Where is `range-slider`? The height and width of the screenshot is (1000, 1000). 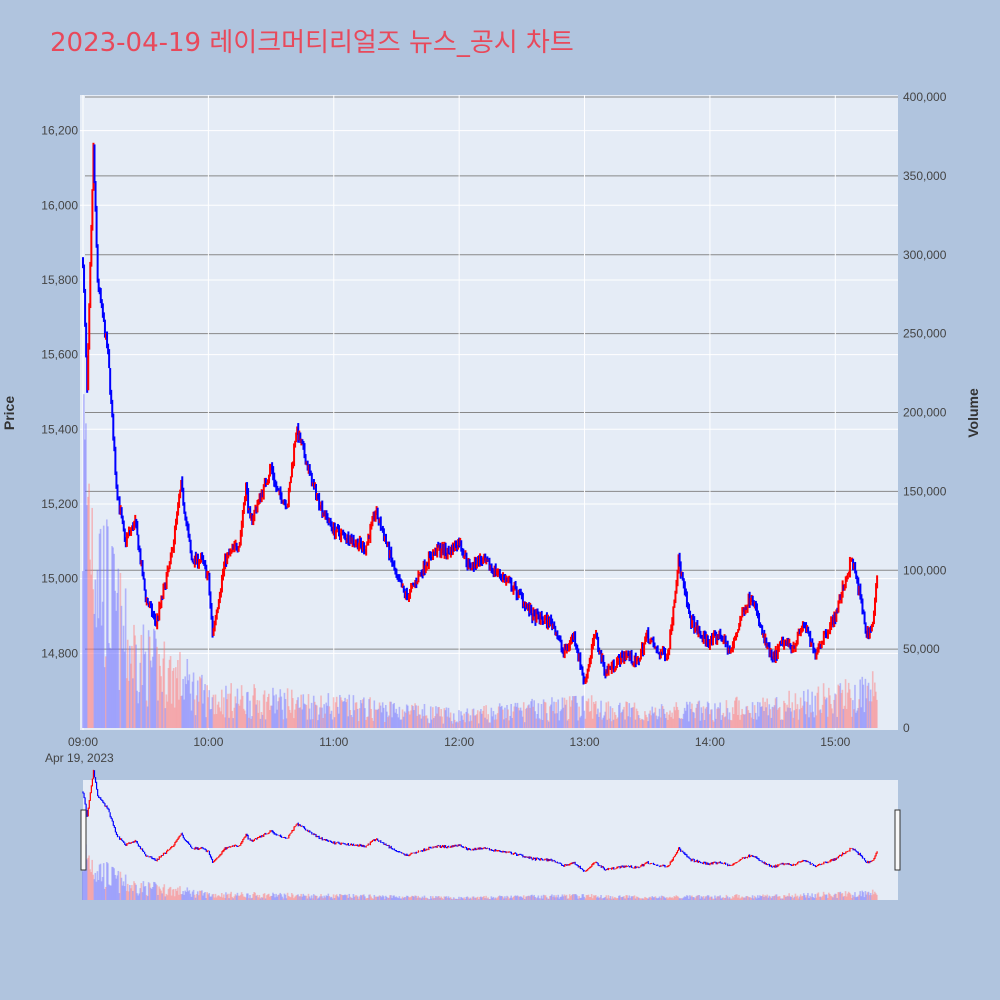
range-slider is located at coordinates (490, 834).